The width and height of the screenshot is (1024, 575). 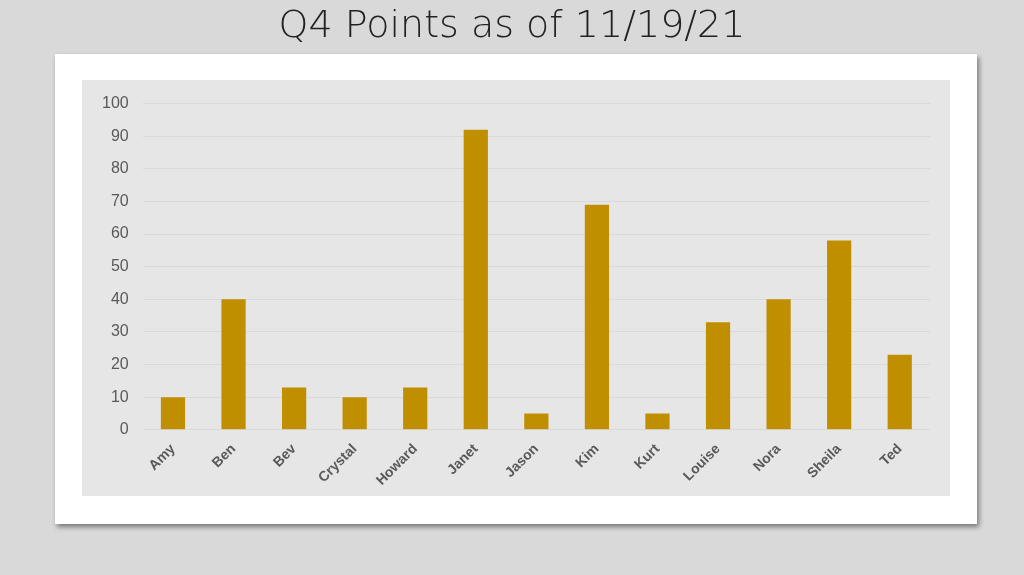 I want to click on y-tick-label: 90, so click(x=119, y=135).